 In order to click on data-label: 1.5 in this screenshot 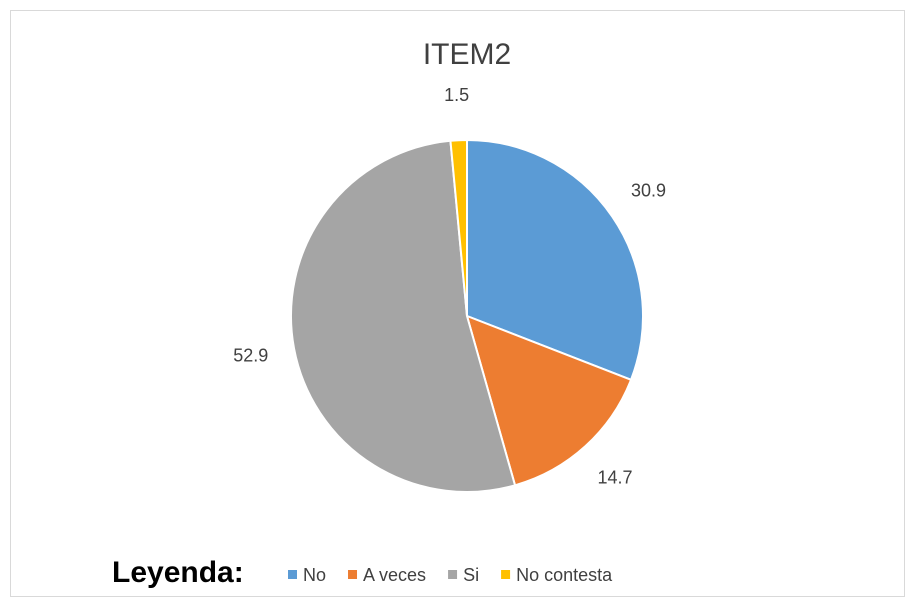, I will do `click(456, 95)`.